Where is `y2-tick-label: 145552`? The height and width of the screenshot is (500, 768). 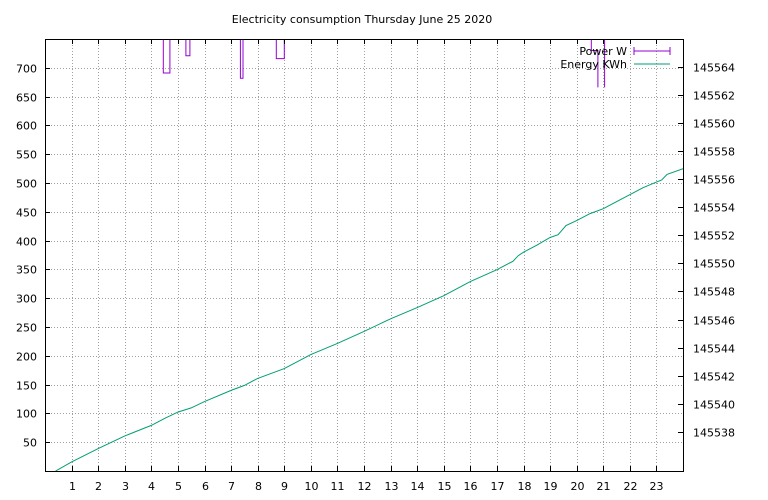 y2-tick-label: 145552 is located at coordinates (714, 236).